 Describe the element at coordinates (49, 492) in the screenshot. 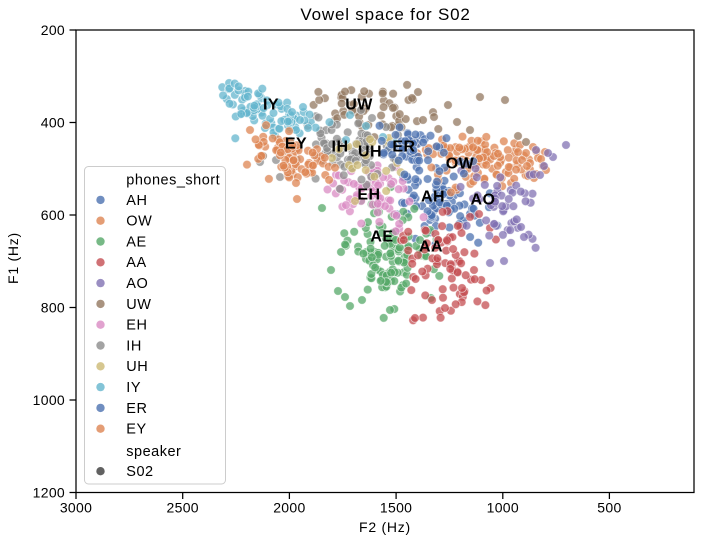

I see `svg-text: 1200` at that location.